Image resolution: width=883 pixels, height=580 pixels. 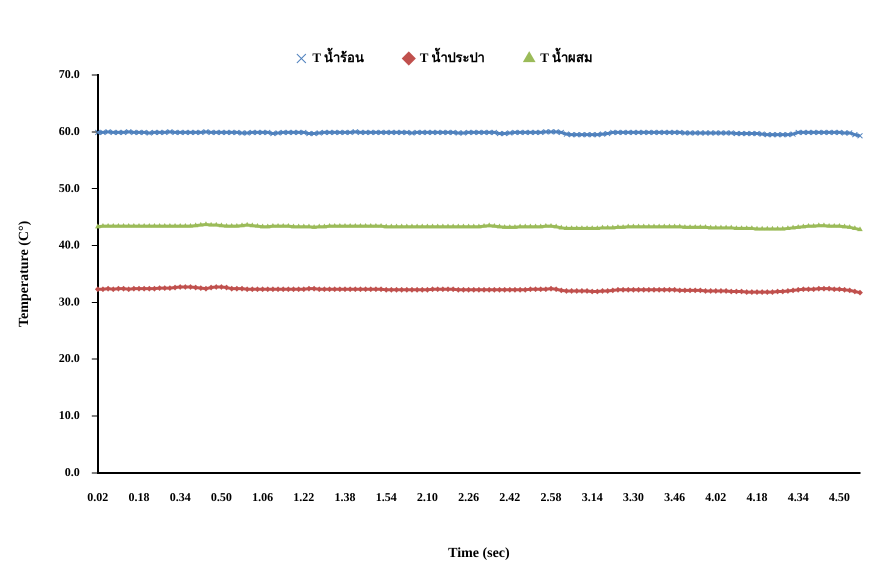 What do you see at coordinates (386, 497) in the screenshot?
I see `x-tick-label: 1.54` at bounding box center [386, 497].